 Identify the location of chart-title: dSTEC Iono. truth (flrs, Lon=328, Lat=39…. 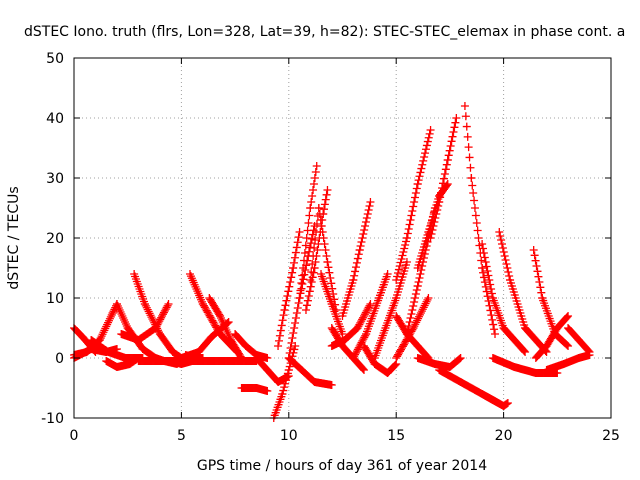
(324, 32).